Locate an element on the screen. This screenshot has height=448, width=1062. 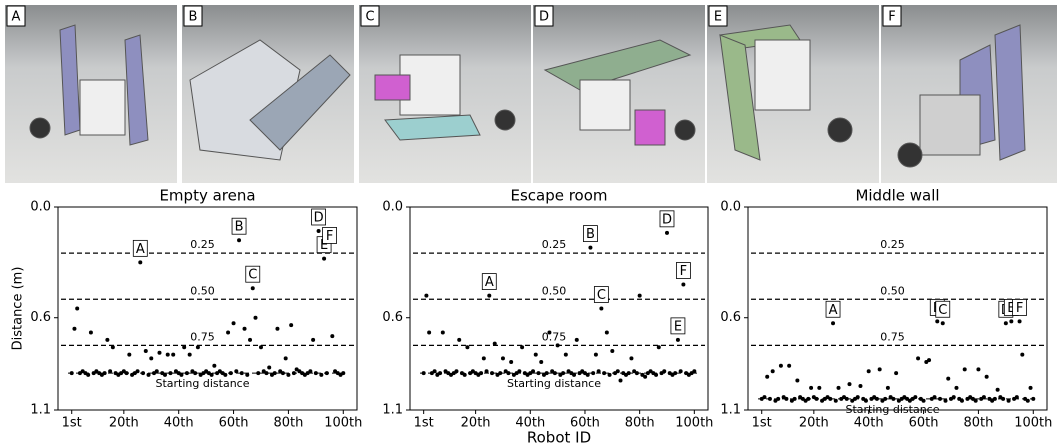
panel-letter: E is located at coordinates (718, 17).